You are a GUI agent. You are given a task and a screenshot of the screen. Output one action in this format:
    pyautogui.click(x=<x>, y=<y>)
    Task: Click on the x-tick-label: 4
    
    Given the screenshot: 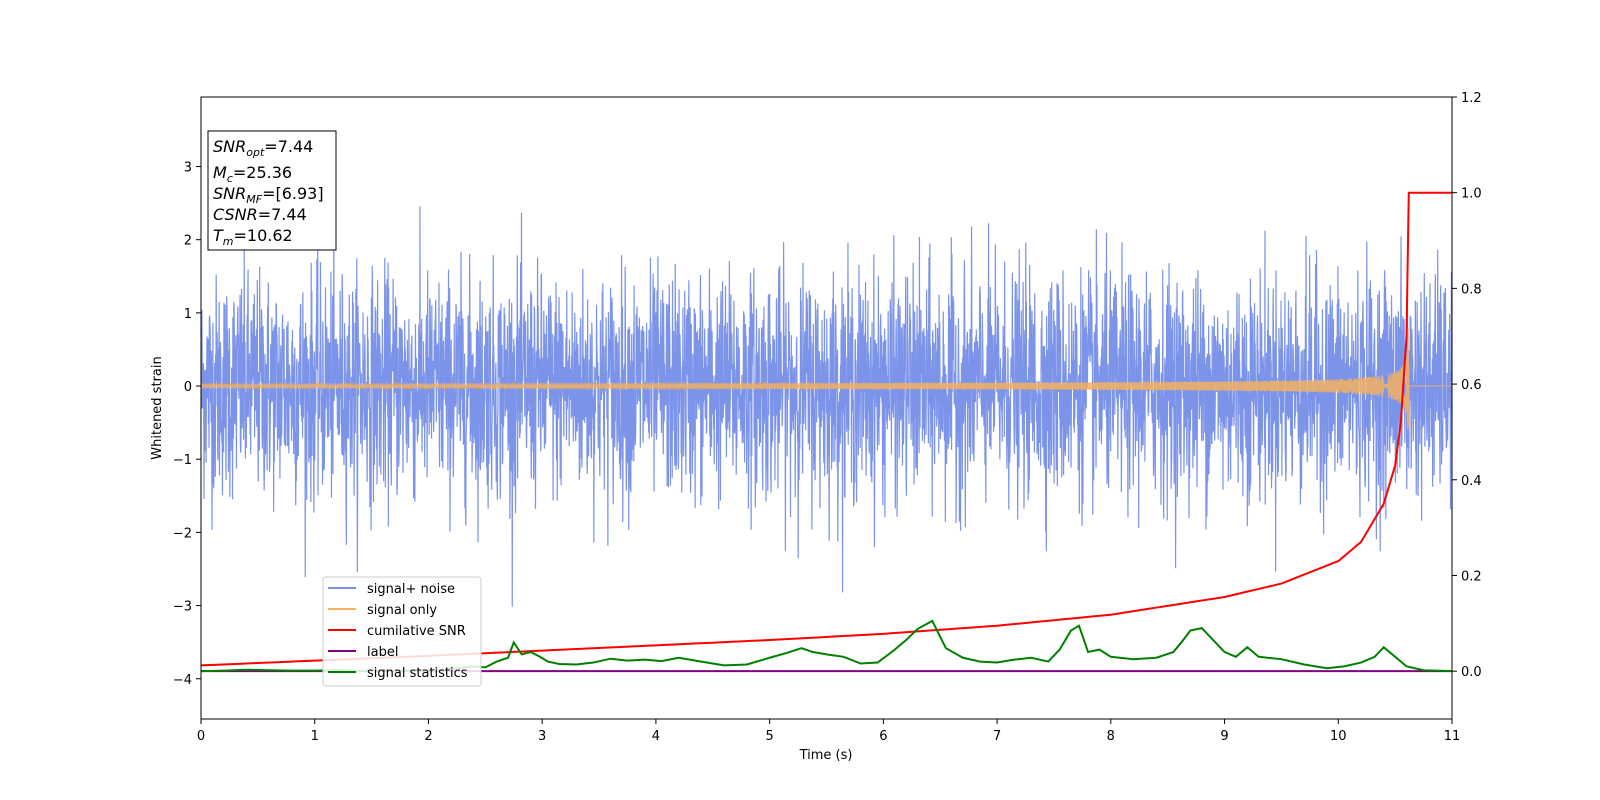 What is the action you would take?
    pyautogui.click(x=656, y=736)
    